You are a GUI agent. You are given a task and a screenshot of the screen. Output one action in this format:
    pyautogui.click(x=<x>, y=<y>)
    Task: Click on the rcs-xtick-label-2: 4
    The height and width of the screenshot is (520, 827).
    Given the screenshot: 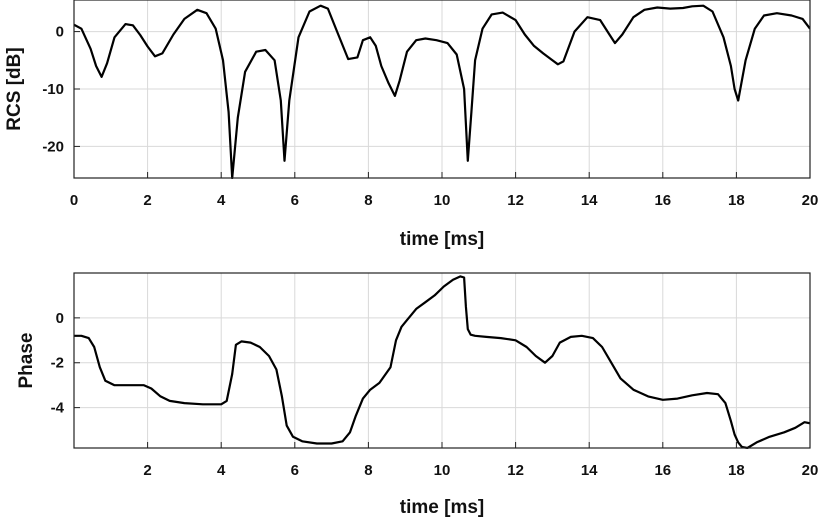 What is the action you would take?
    pyautogui.click(x=221, y=200)
    